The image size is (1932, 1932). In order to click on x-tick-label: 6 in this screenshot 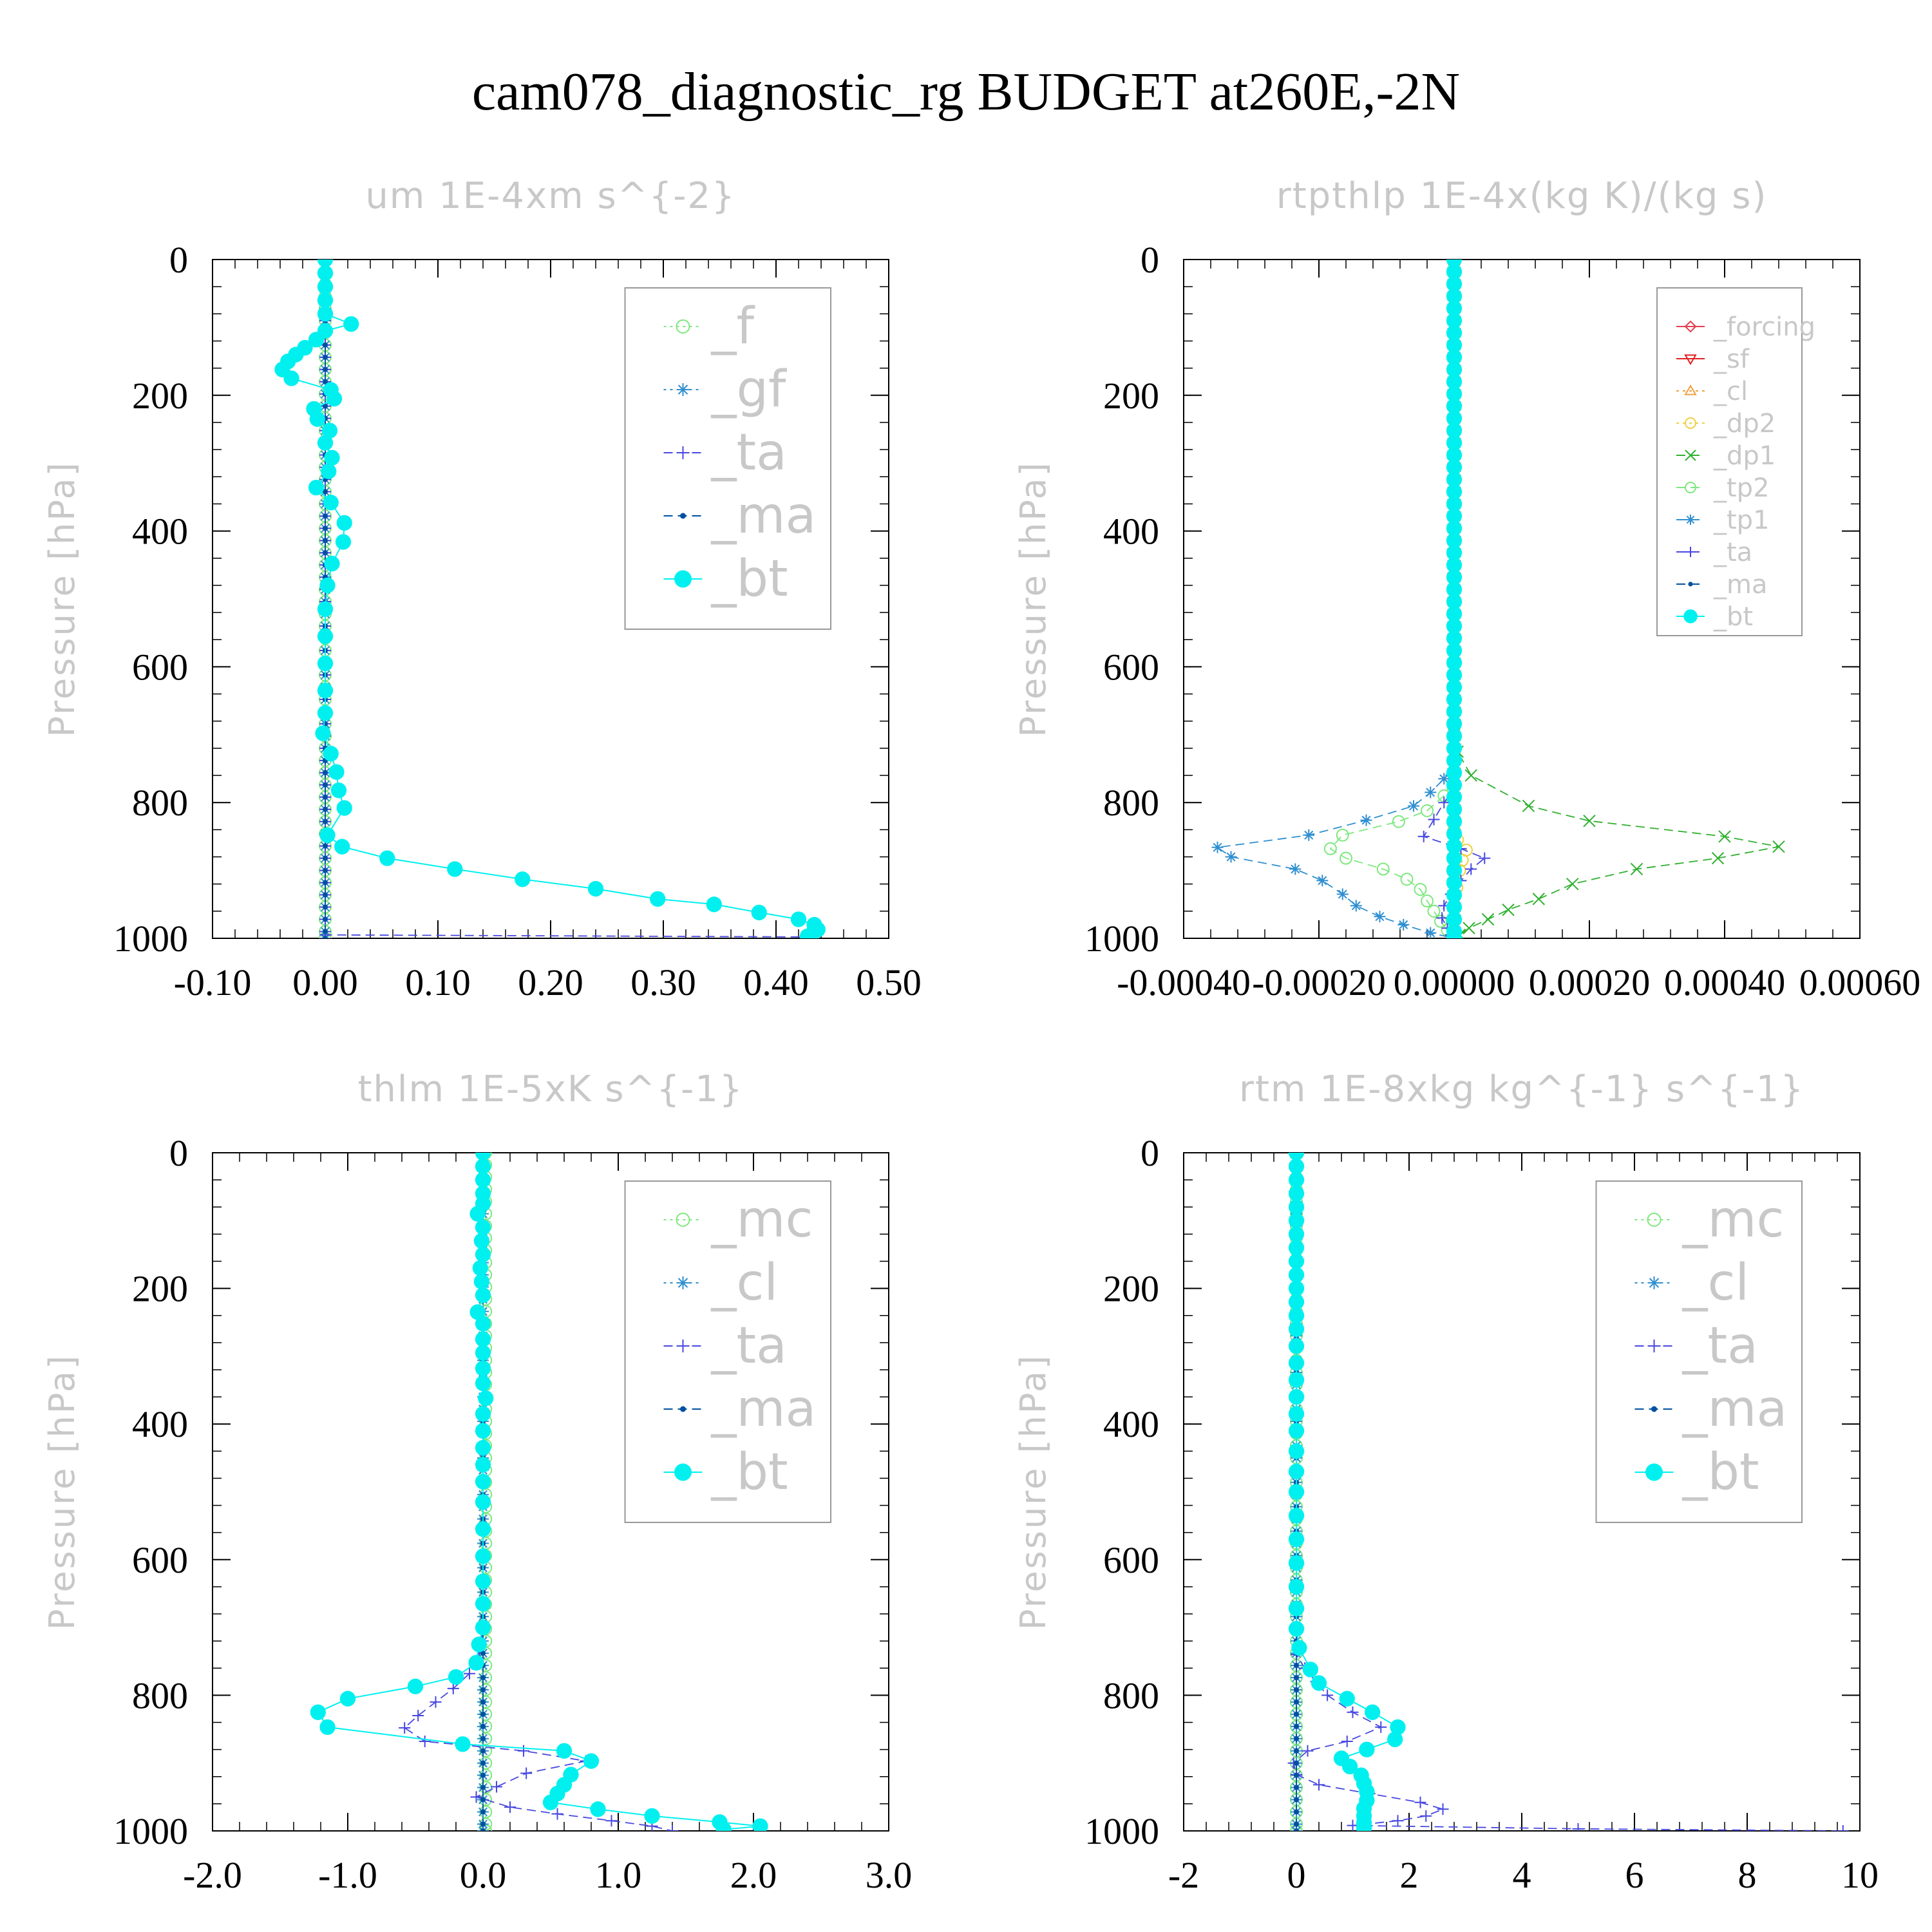, I will do `click(1634, 1875)`.